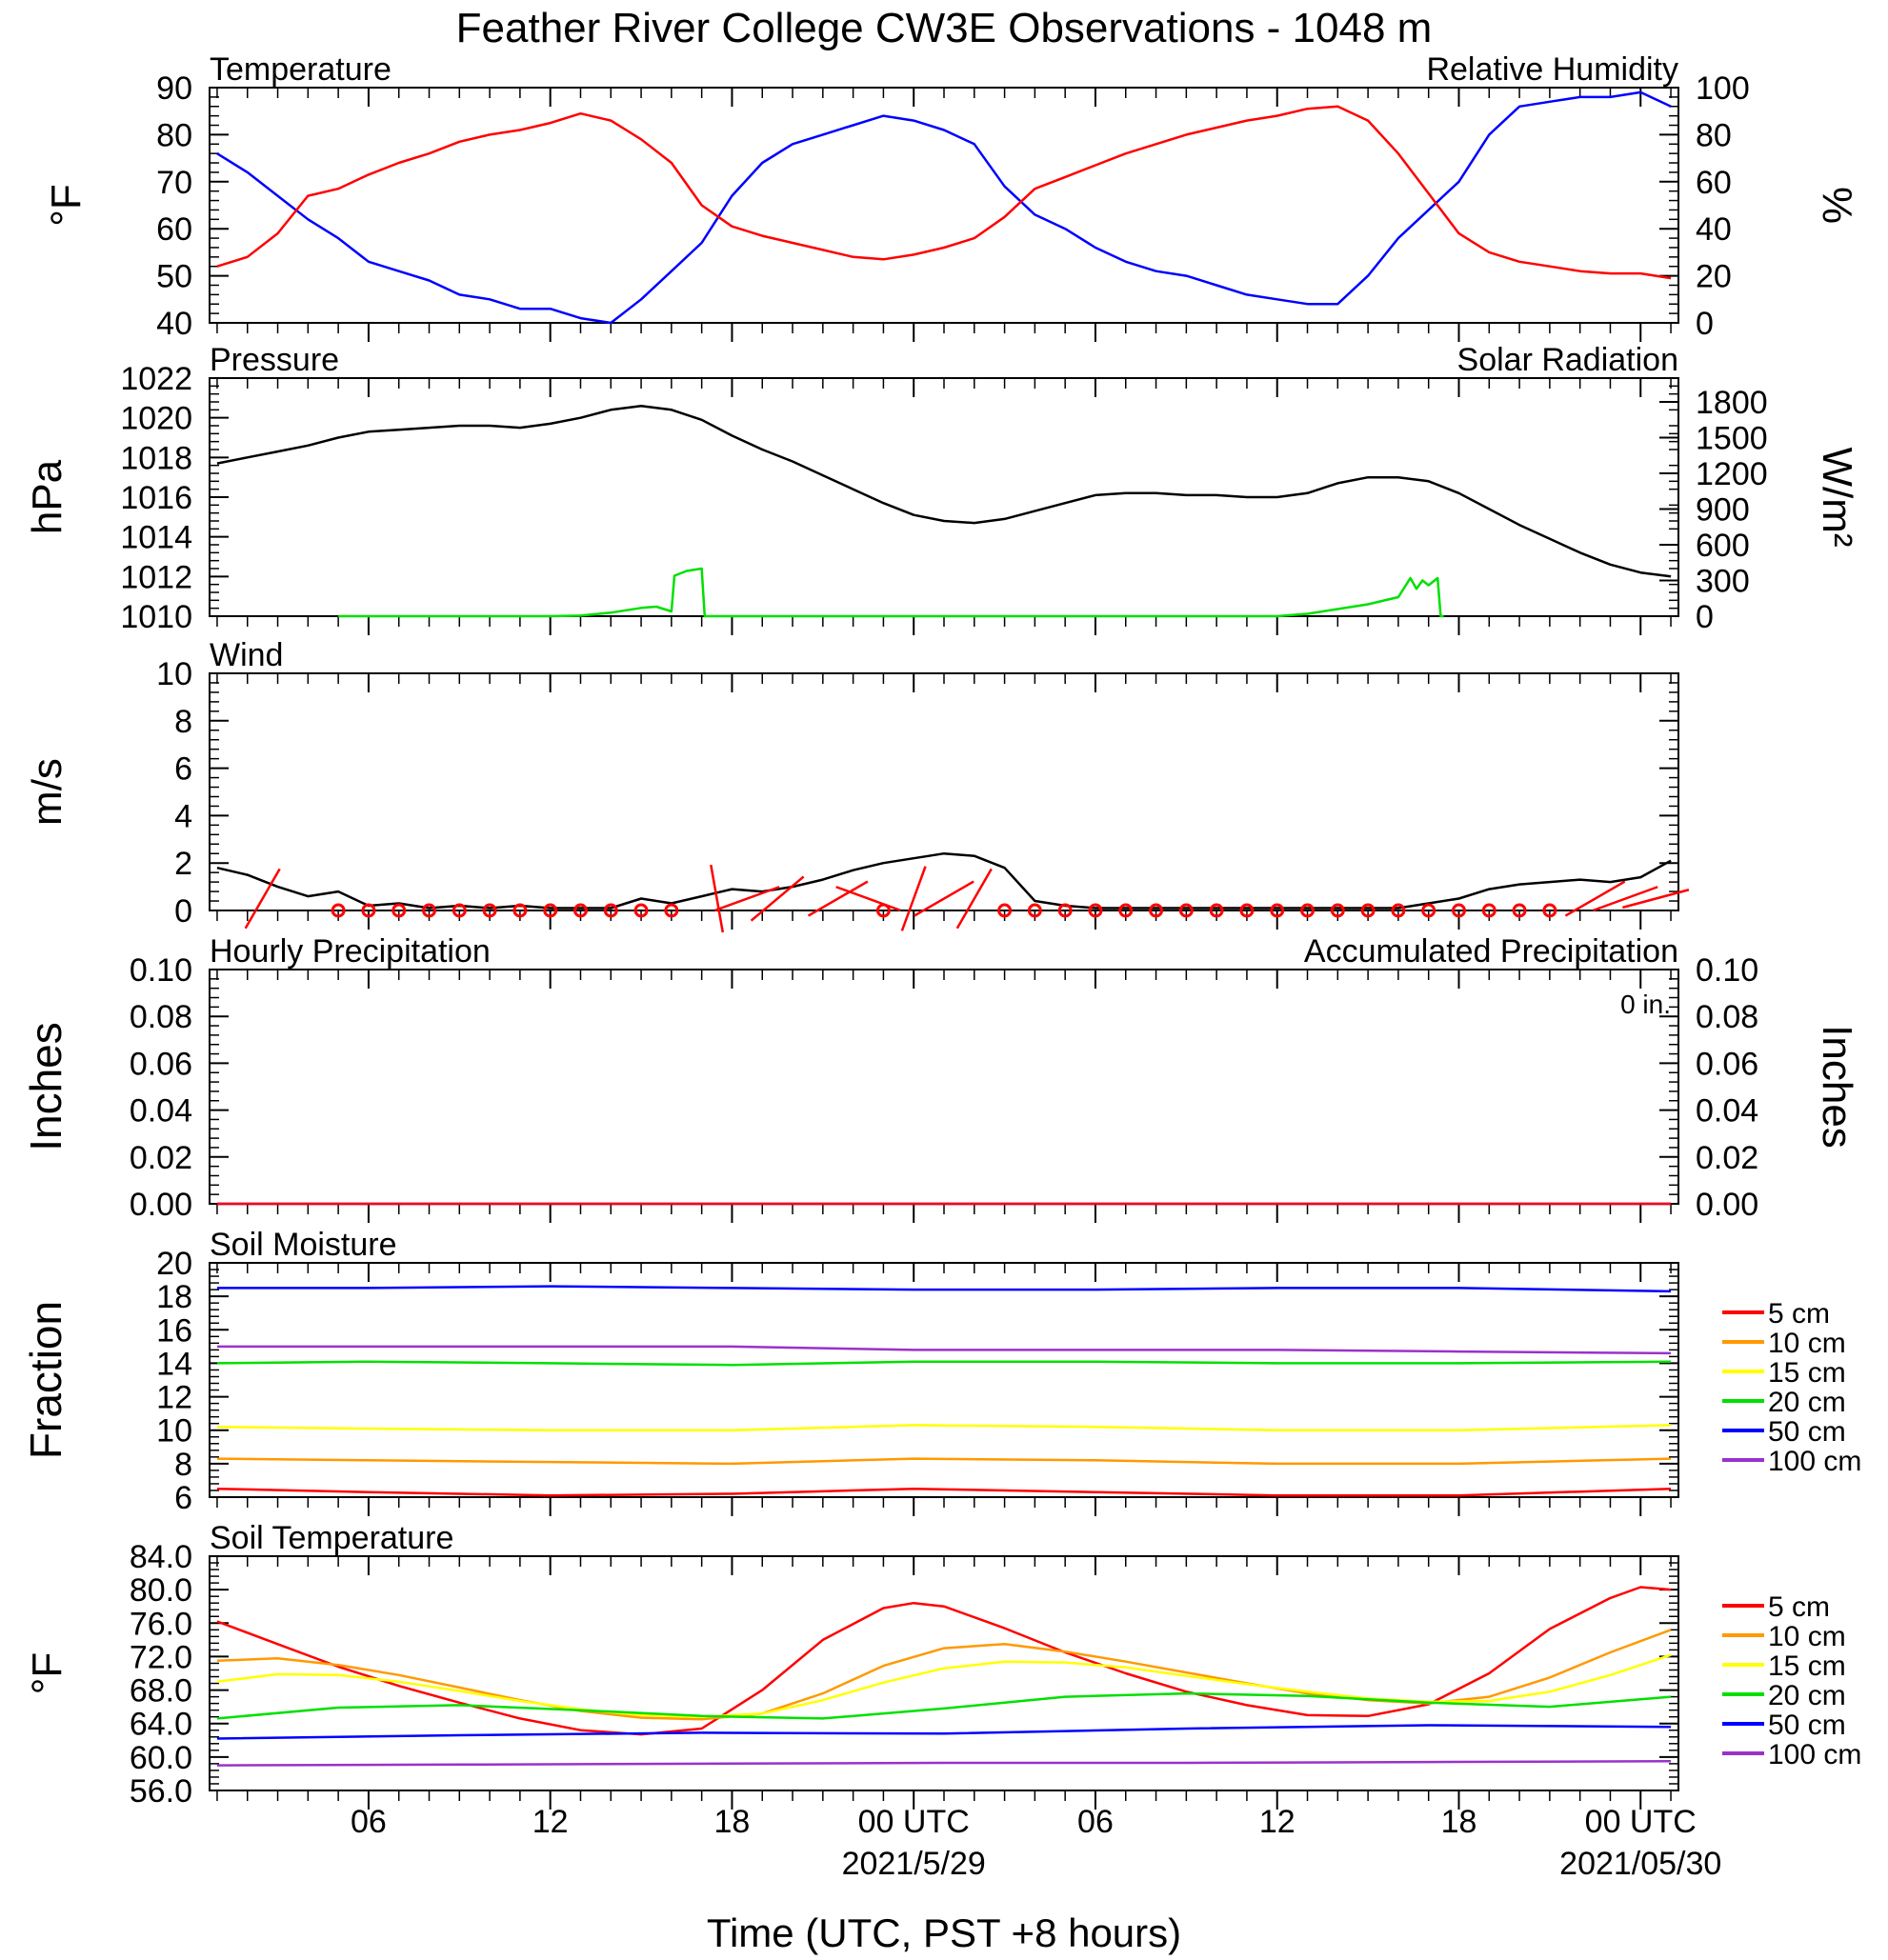 The height and width of the screenshot is (1960, 1888). Describe the element at coordinates (1714, 183) in the screenshot. I see `y-tick-label-right: 60` at that location.